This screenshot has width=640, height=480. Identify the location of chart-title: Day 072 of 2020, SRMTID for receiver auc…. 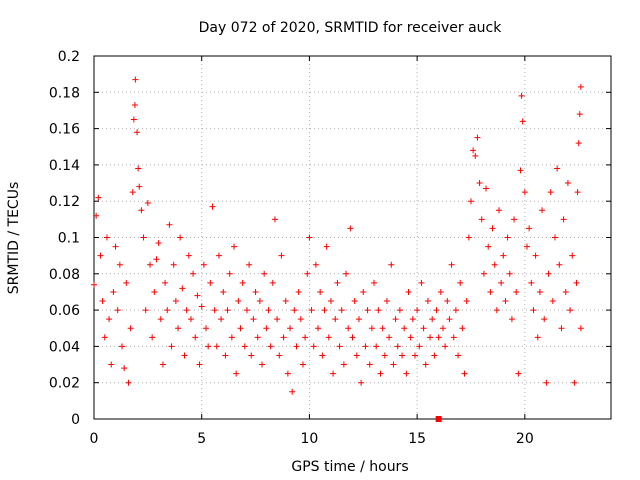
(351, 28).